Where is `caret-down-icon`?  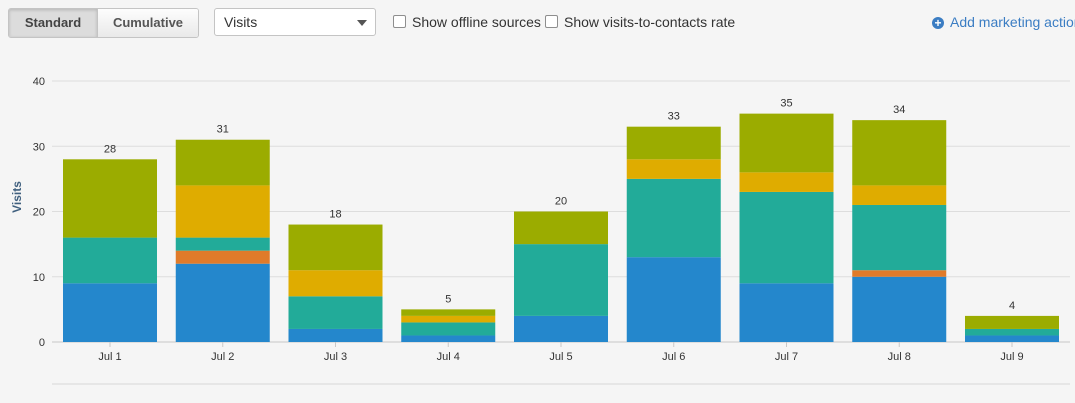 caret-down-icon is located at coordinates (362, 23).